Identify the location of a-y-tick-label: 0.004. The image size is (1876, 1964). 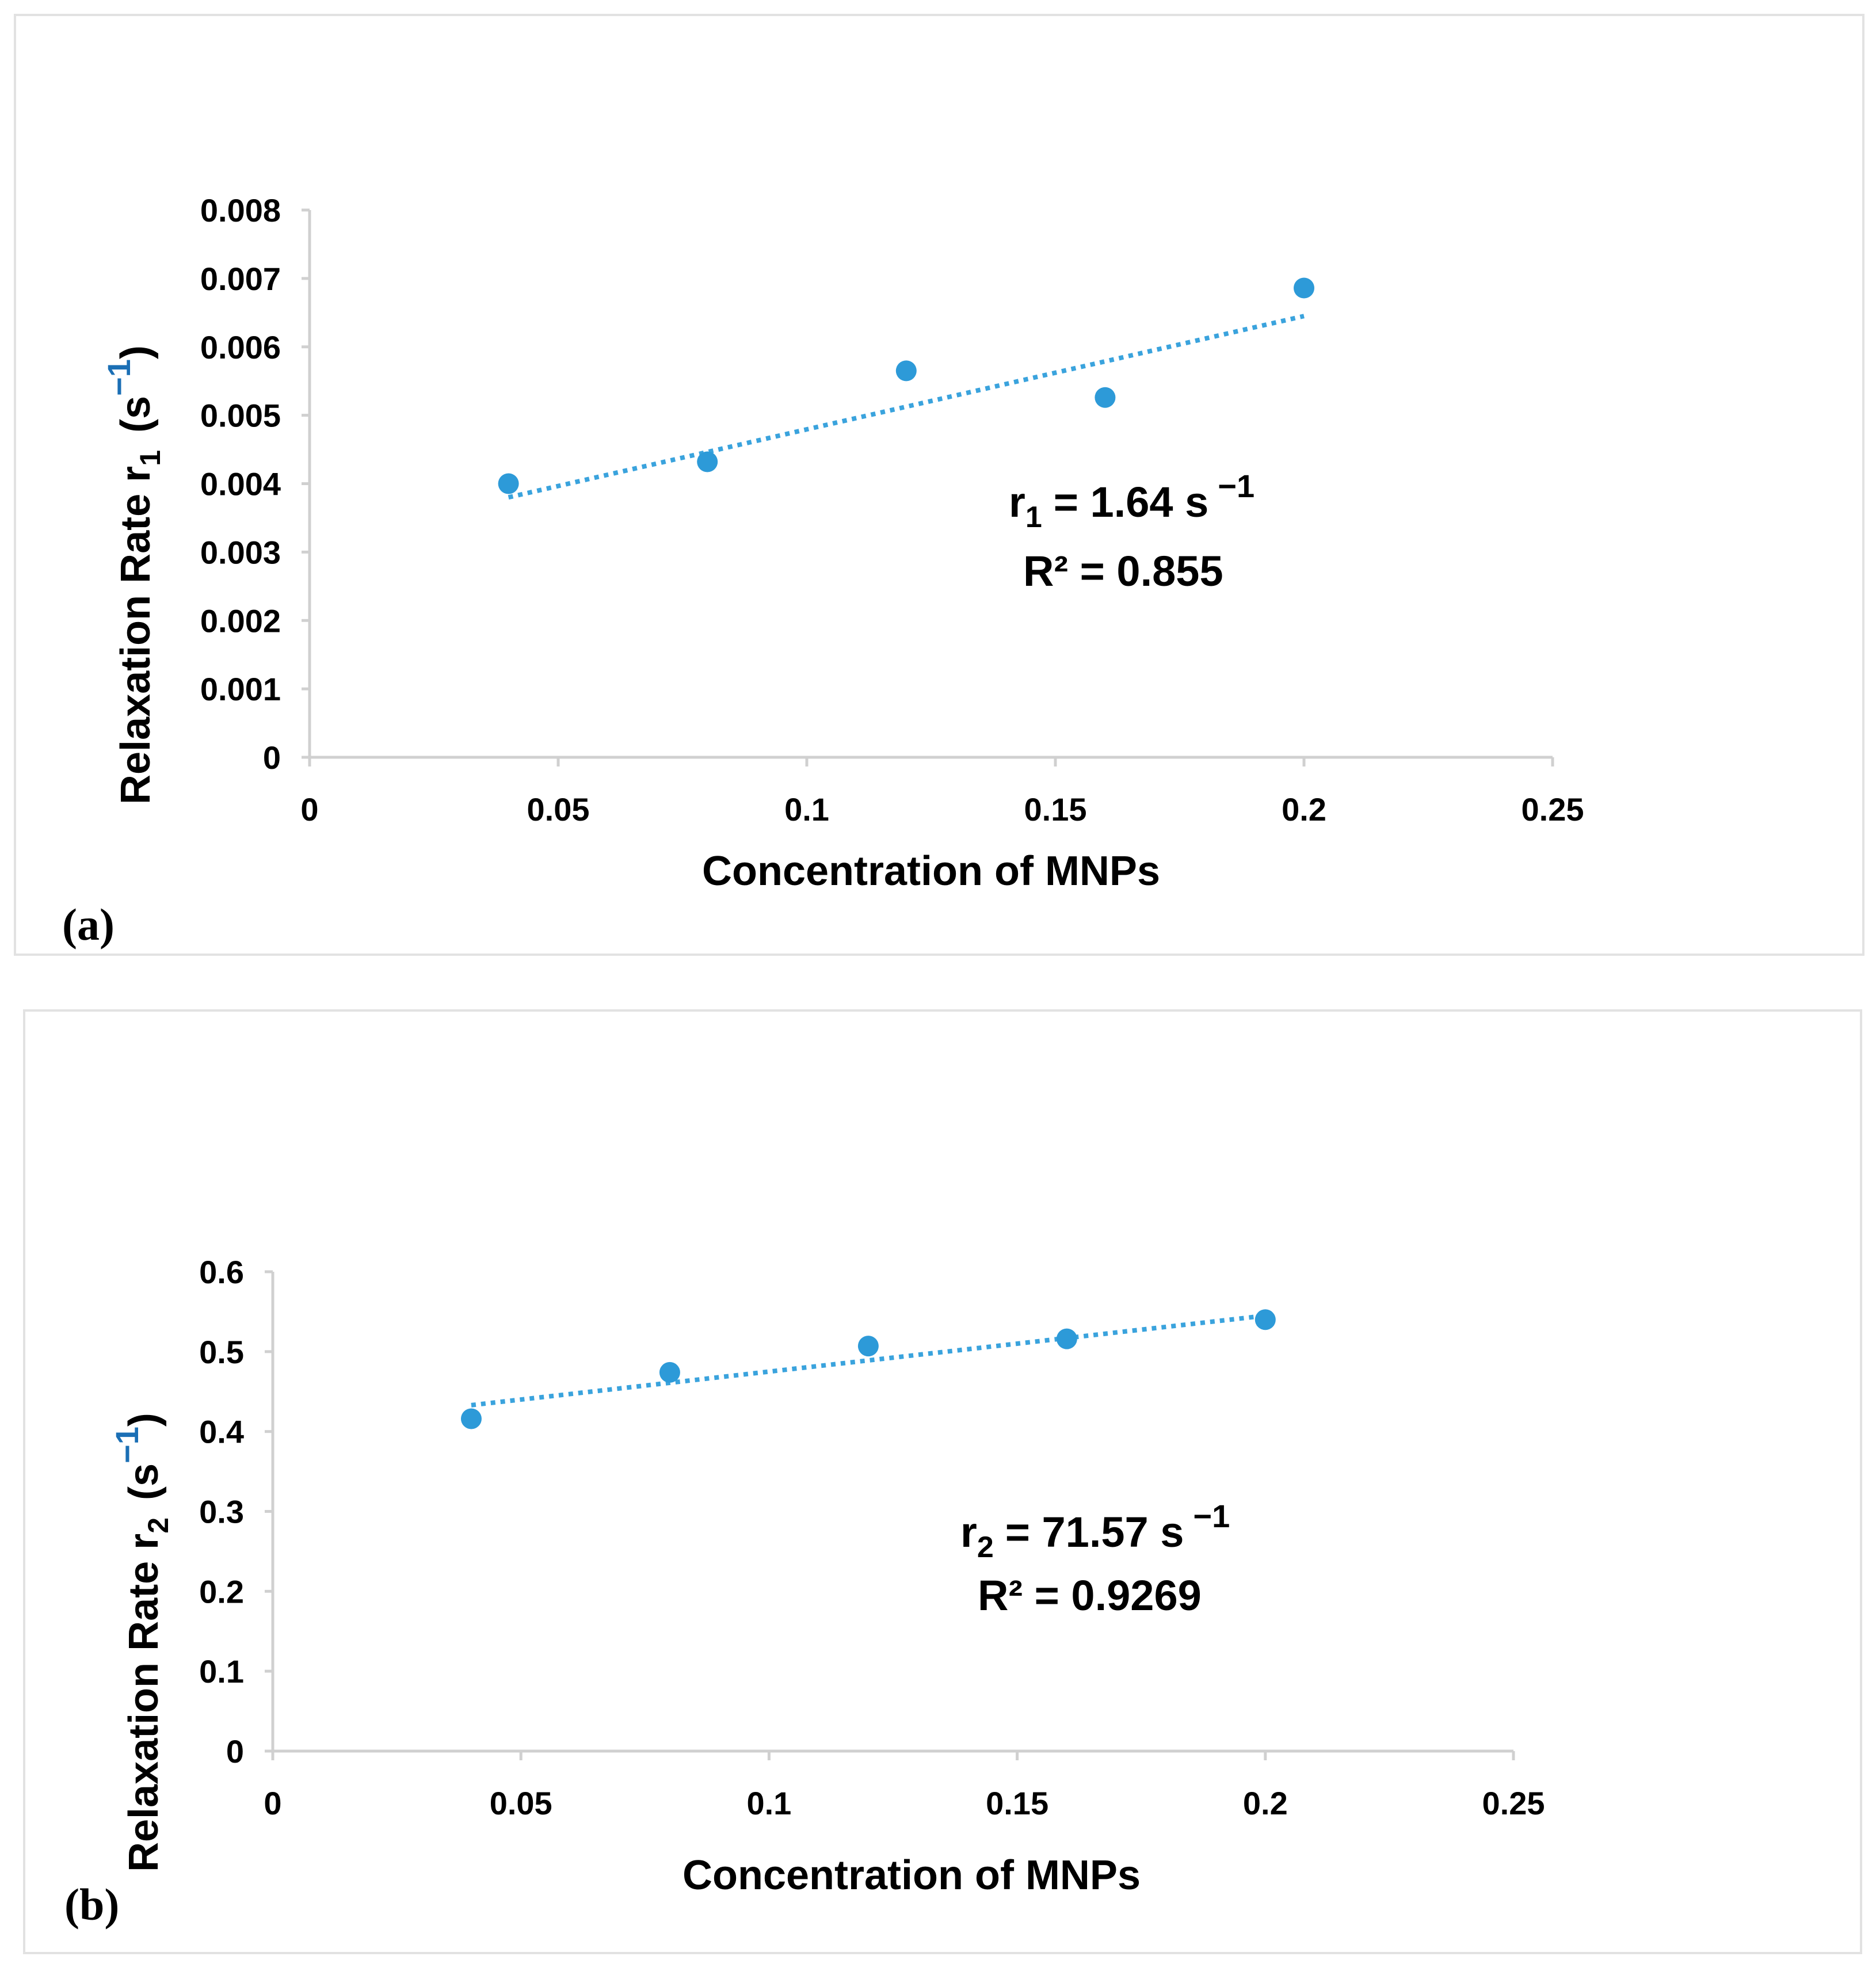
(240, 484).